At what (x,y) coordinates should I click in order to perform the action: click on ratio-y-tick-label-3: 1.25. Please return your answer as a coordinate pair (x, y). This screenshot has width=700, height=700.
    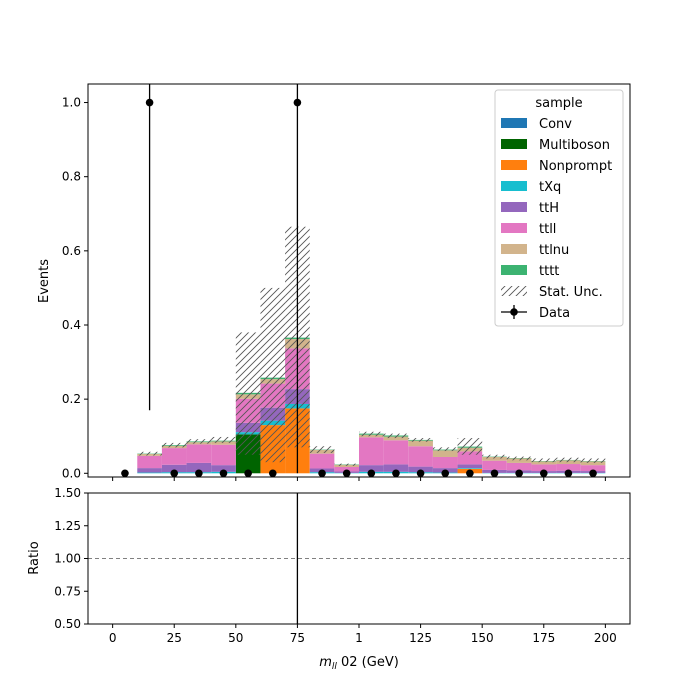
    Looking at the image, I should click on (67, 526).